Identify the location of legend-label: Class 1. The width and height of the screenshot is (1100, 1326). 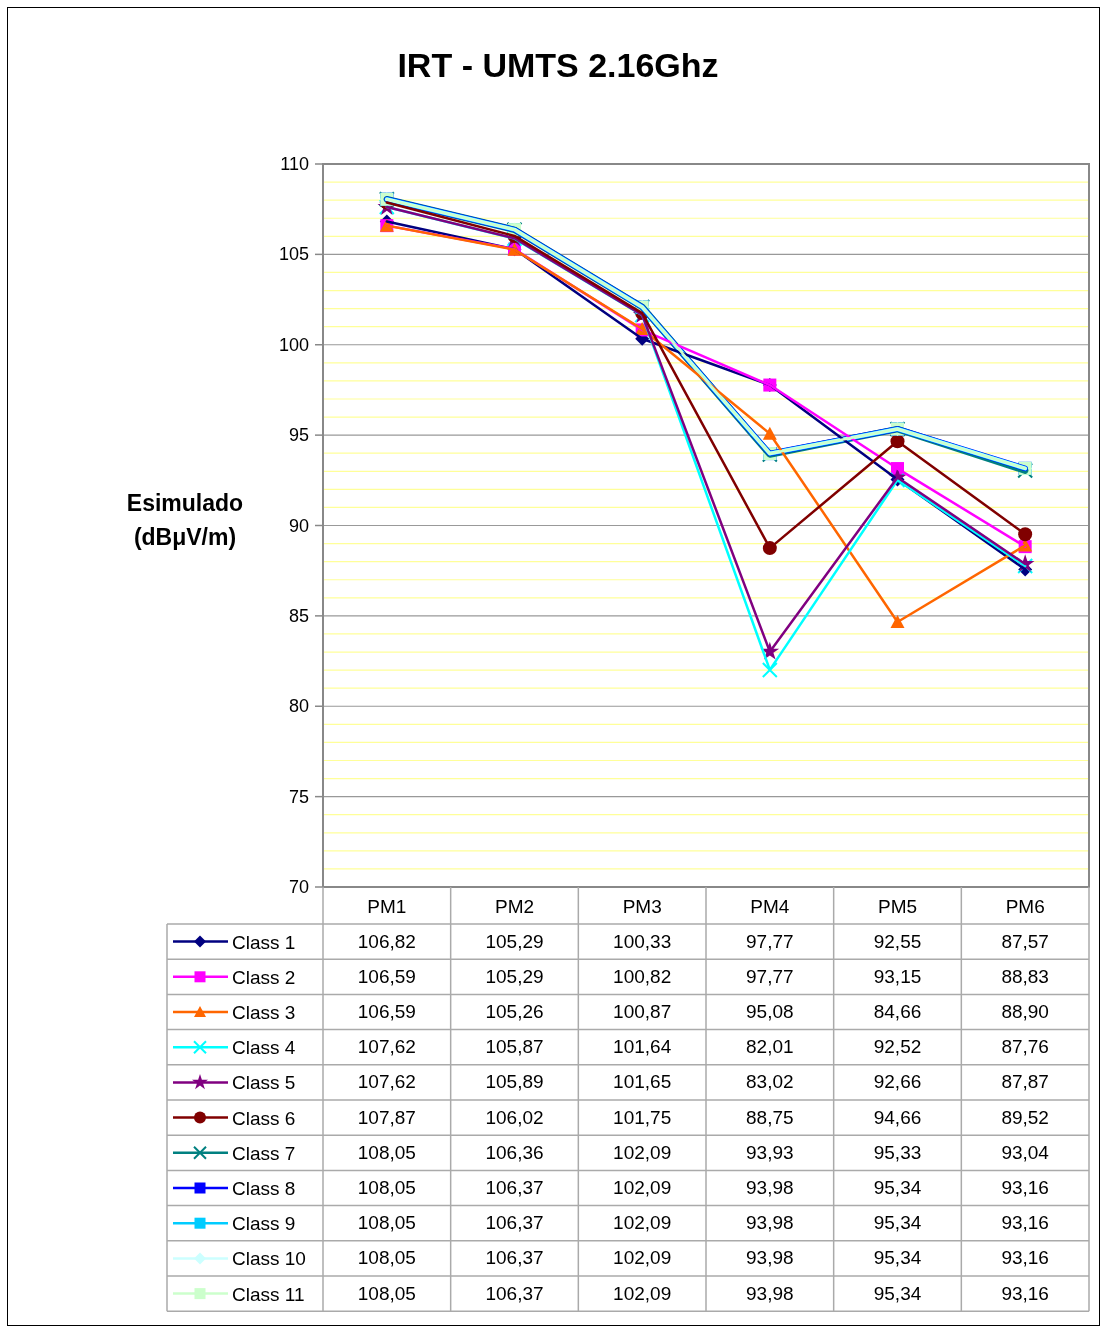
(264, 942).